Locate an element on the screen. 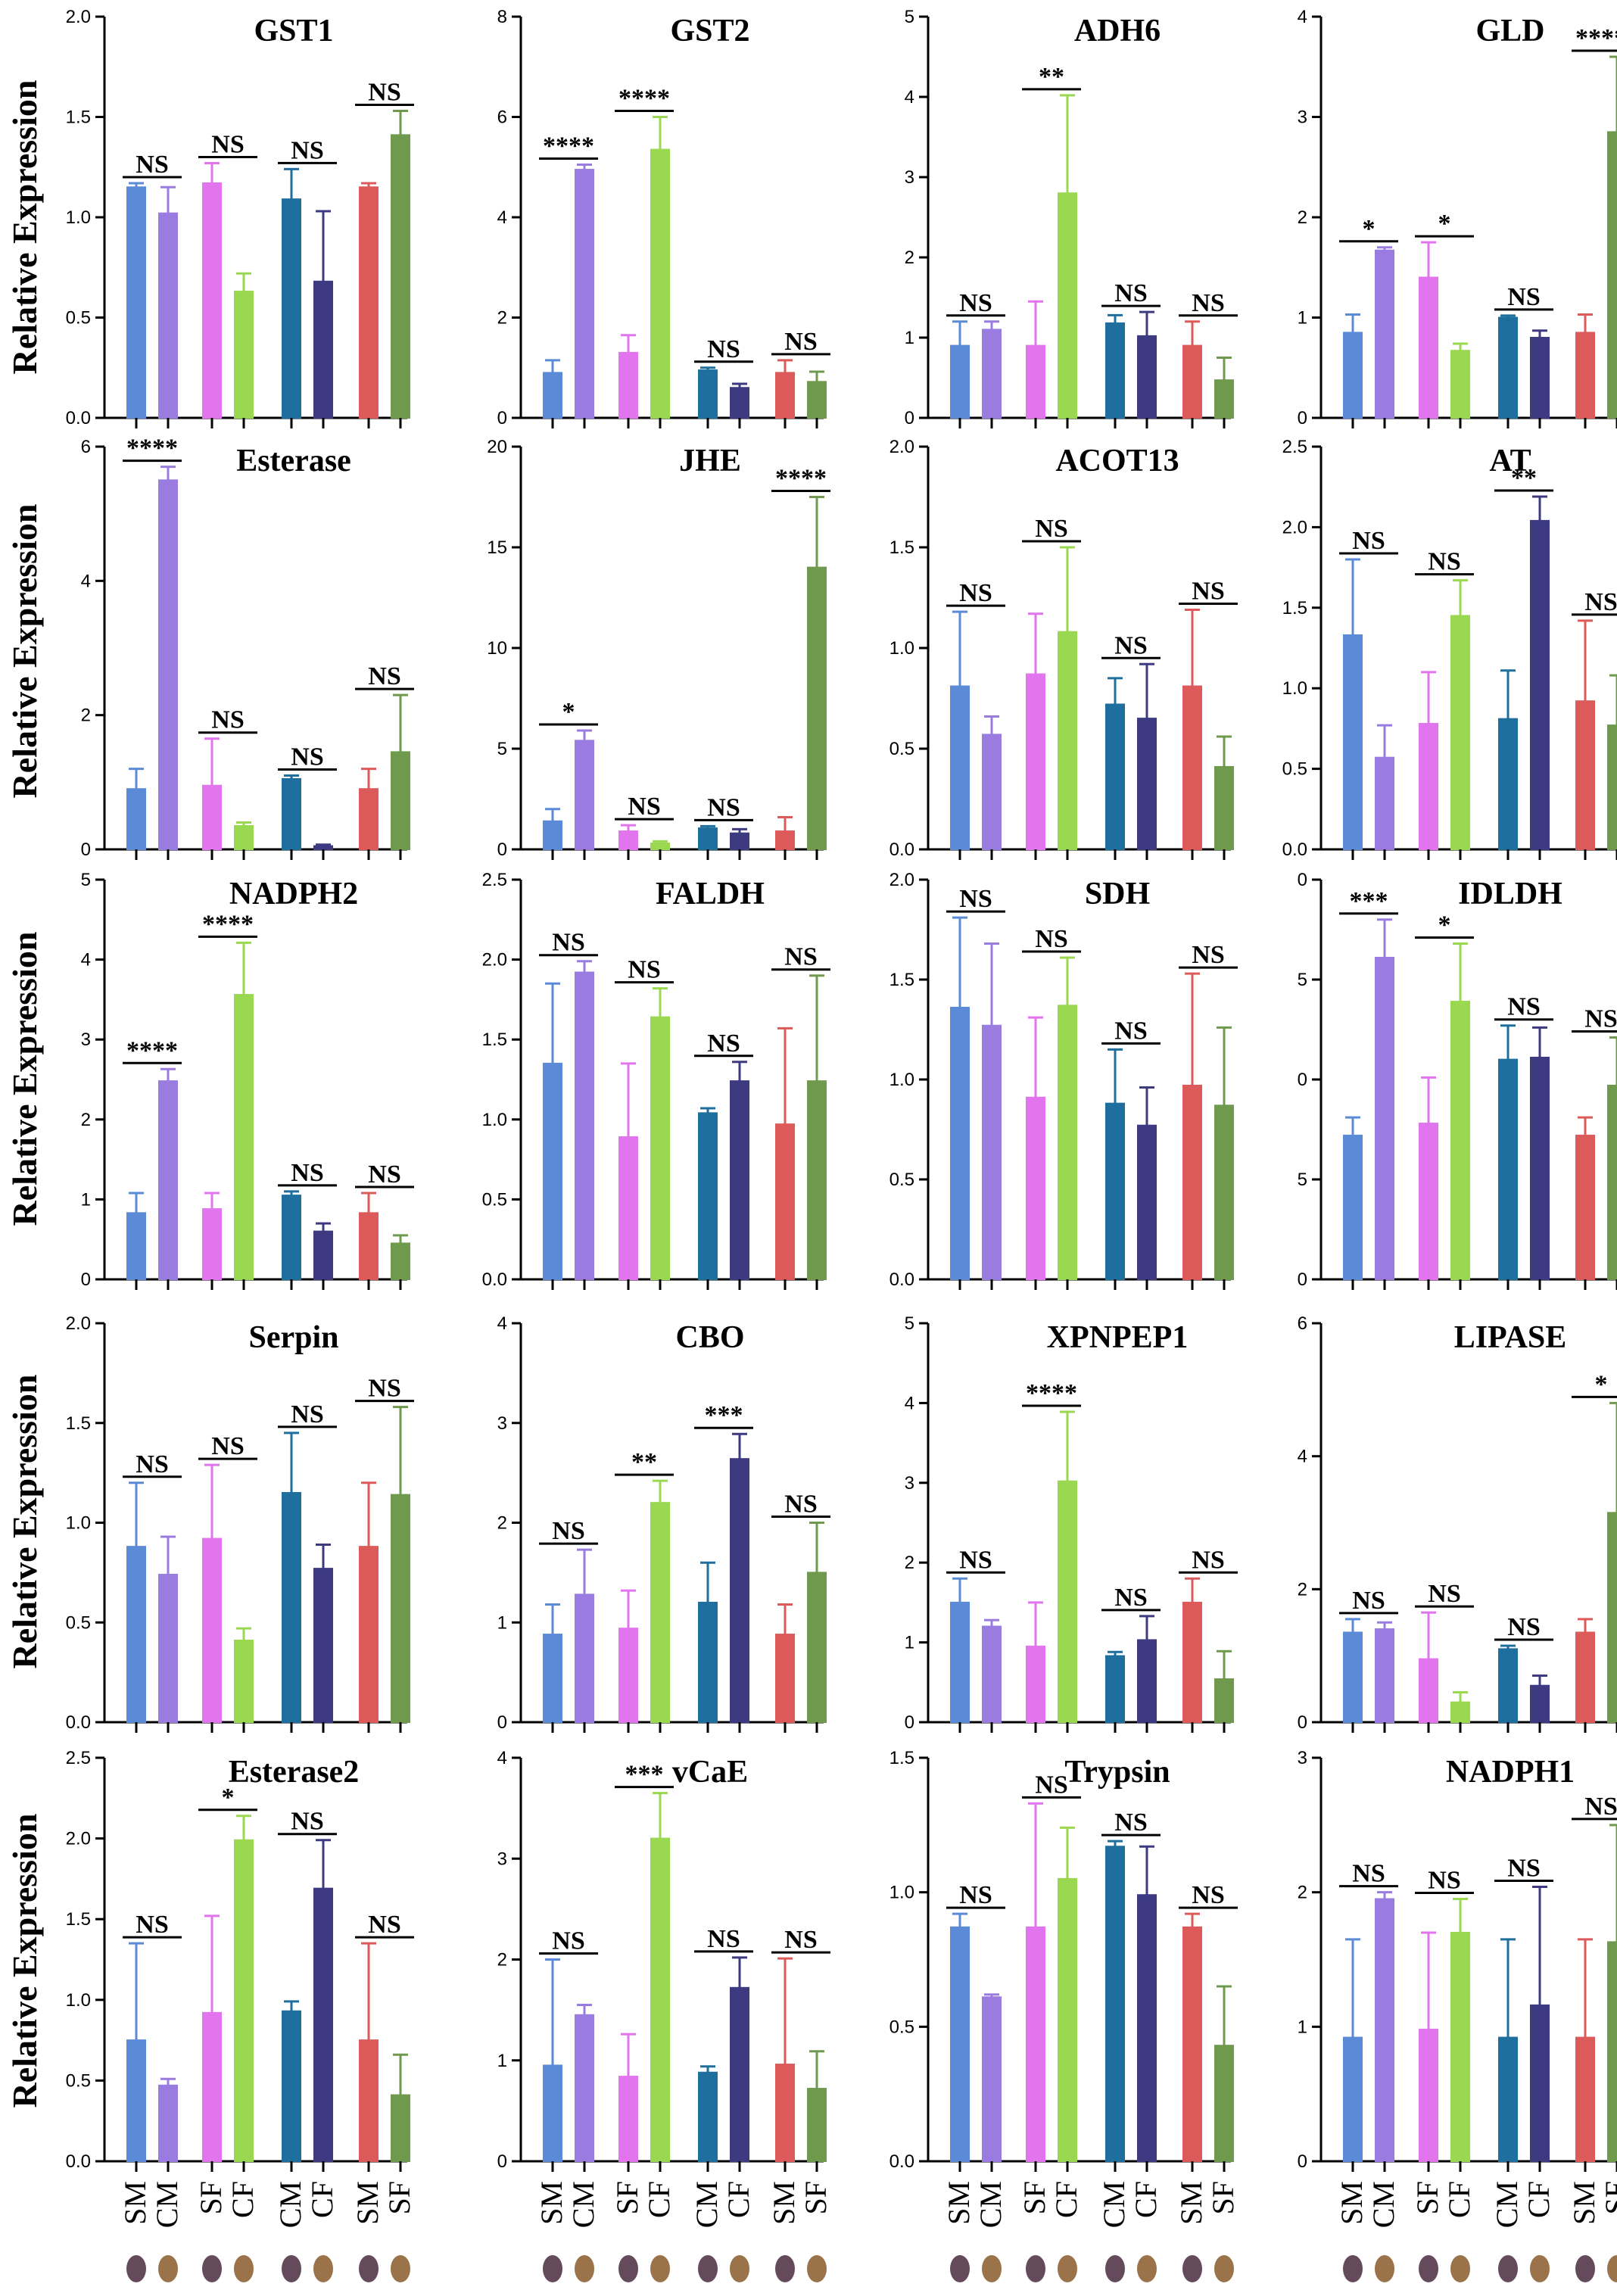 The image size is (1617, 2296). x-category-label: CM is located at coordinates (1507, 2204).